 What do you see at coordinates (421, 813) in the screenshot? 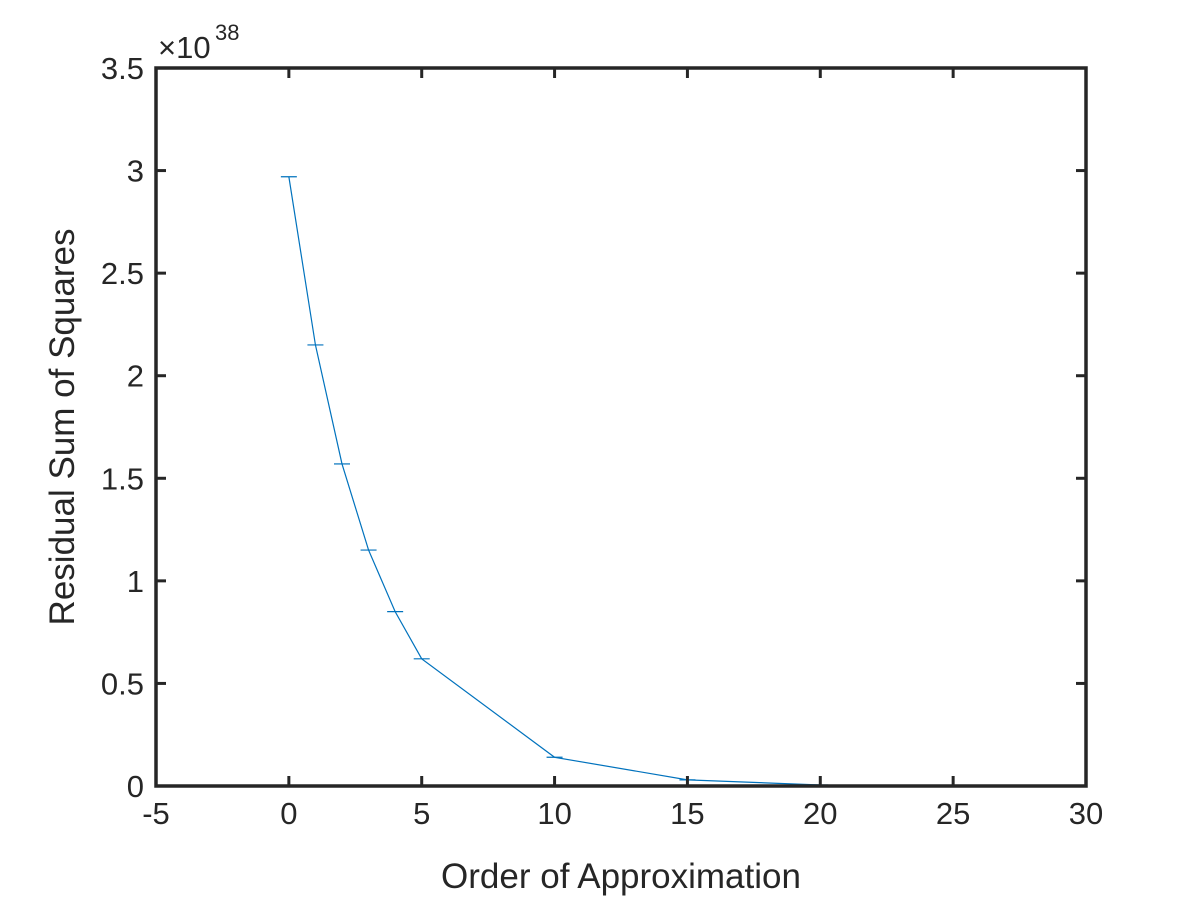
I see `x-tick-label: 5` at bounding box center [421, 813].